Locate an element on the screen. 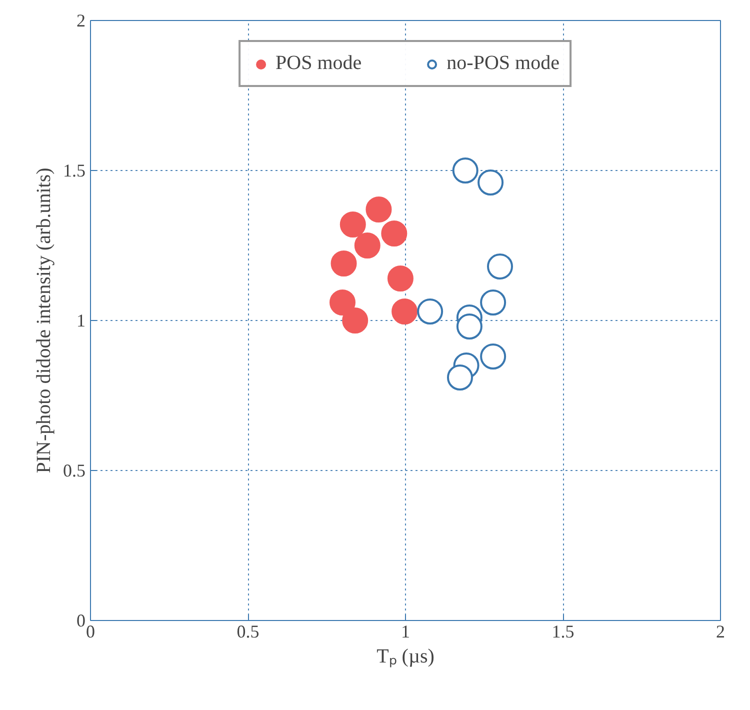 This screenshot has height=710, width=750. legend-label: no-POS mode is located at coordinates (503, 63).